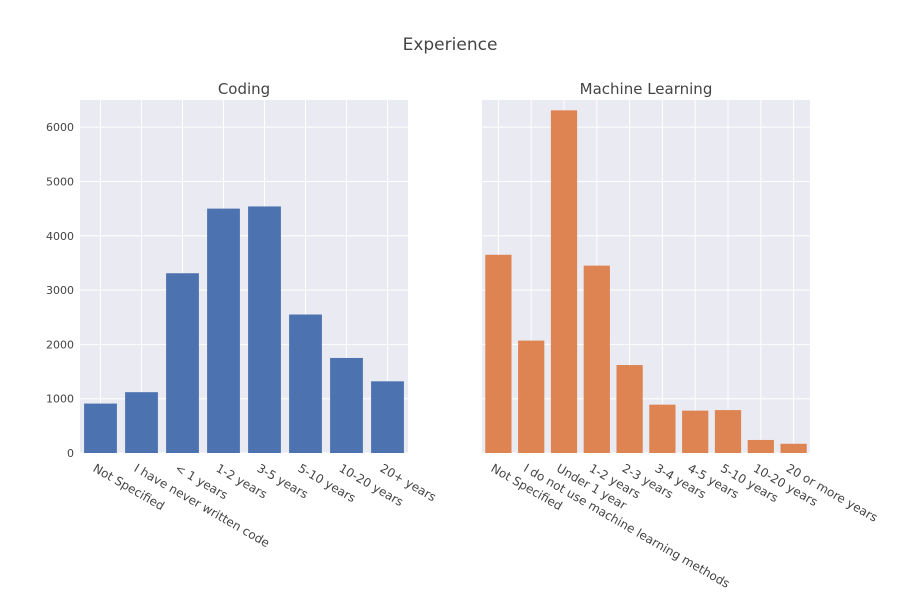  Describe the element at coordinates (60, 344) in the screenshot. I see `y-tick-label: 2000` at that location.